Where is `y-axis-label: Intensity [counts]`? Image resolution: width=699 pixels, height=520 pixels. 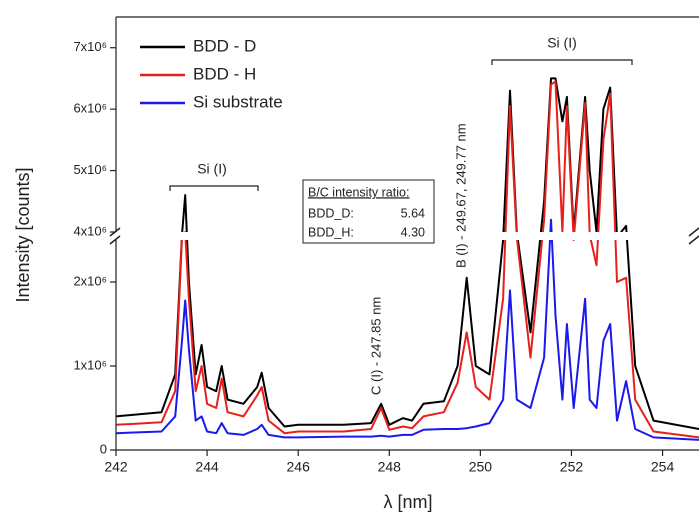
y-axis-label: Intensity [counts] is located at coordinates (23, 234).